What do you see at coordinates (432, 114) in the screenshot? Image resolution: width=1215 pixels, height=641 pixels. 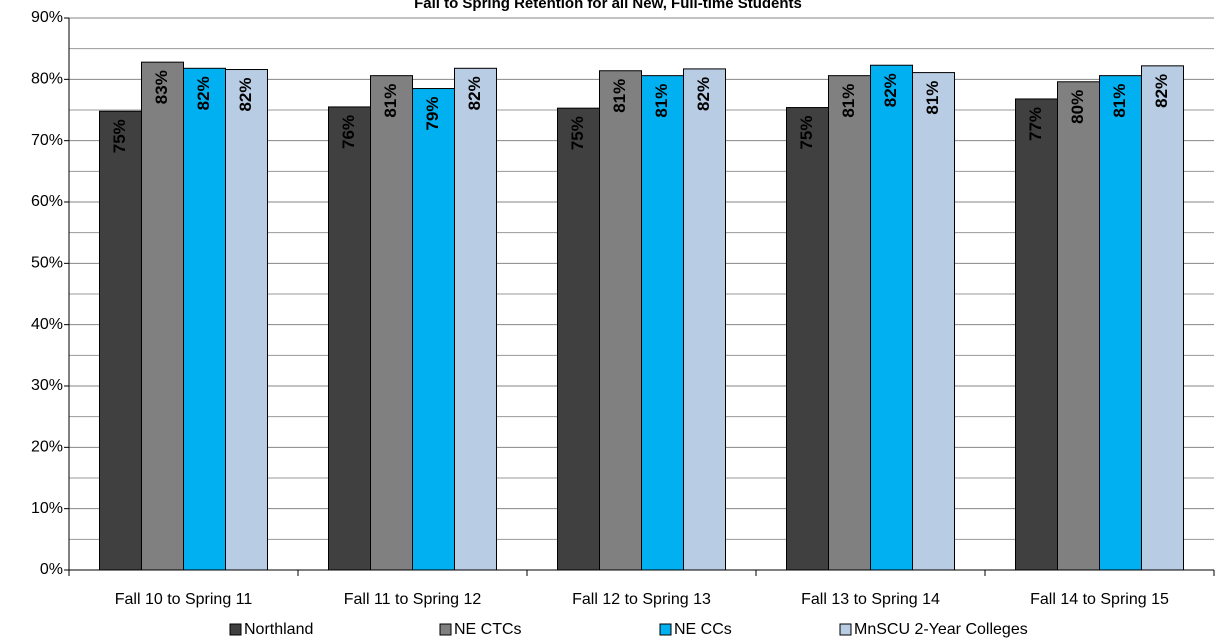 I see `value-label: 79%` at bounding box center [432, 114].